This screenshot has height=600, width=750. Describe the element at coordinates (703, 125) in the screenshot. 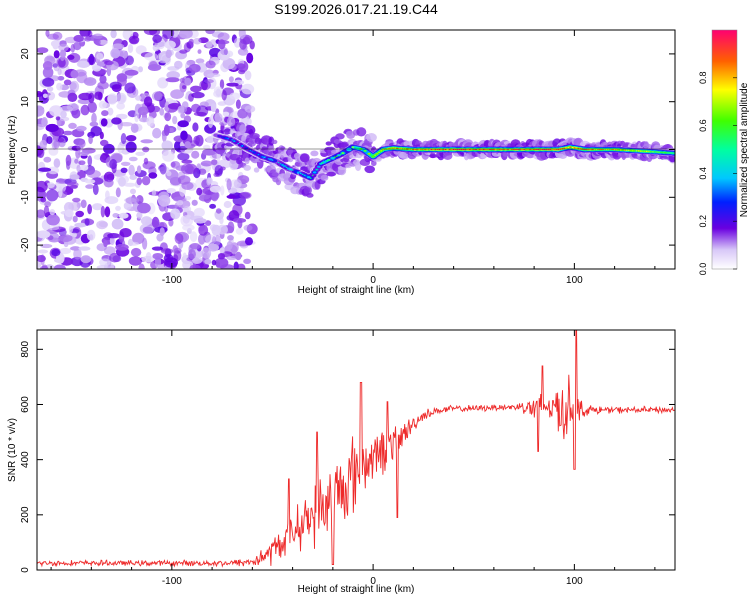

I see `colorbar-tick-label: 0.6` at that location.